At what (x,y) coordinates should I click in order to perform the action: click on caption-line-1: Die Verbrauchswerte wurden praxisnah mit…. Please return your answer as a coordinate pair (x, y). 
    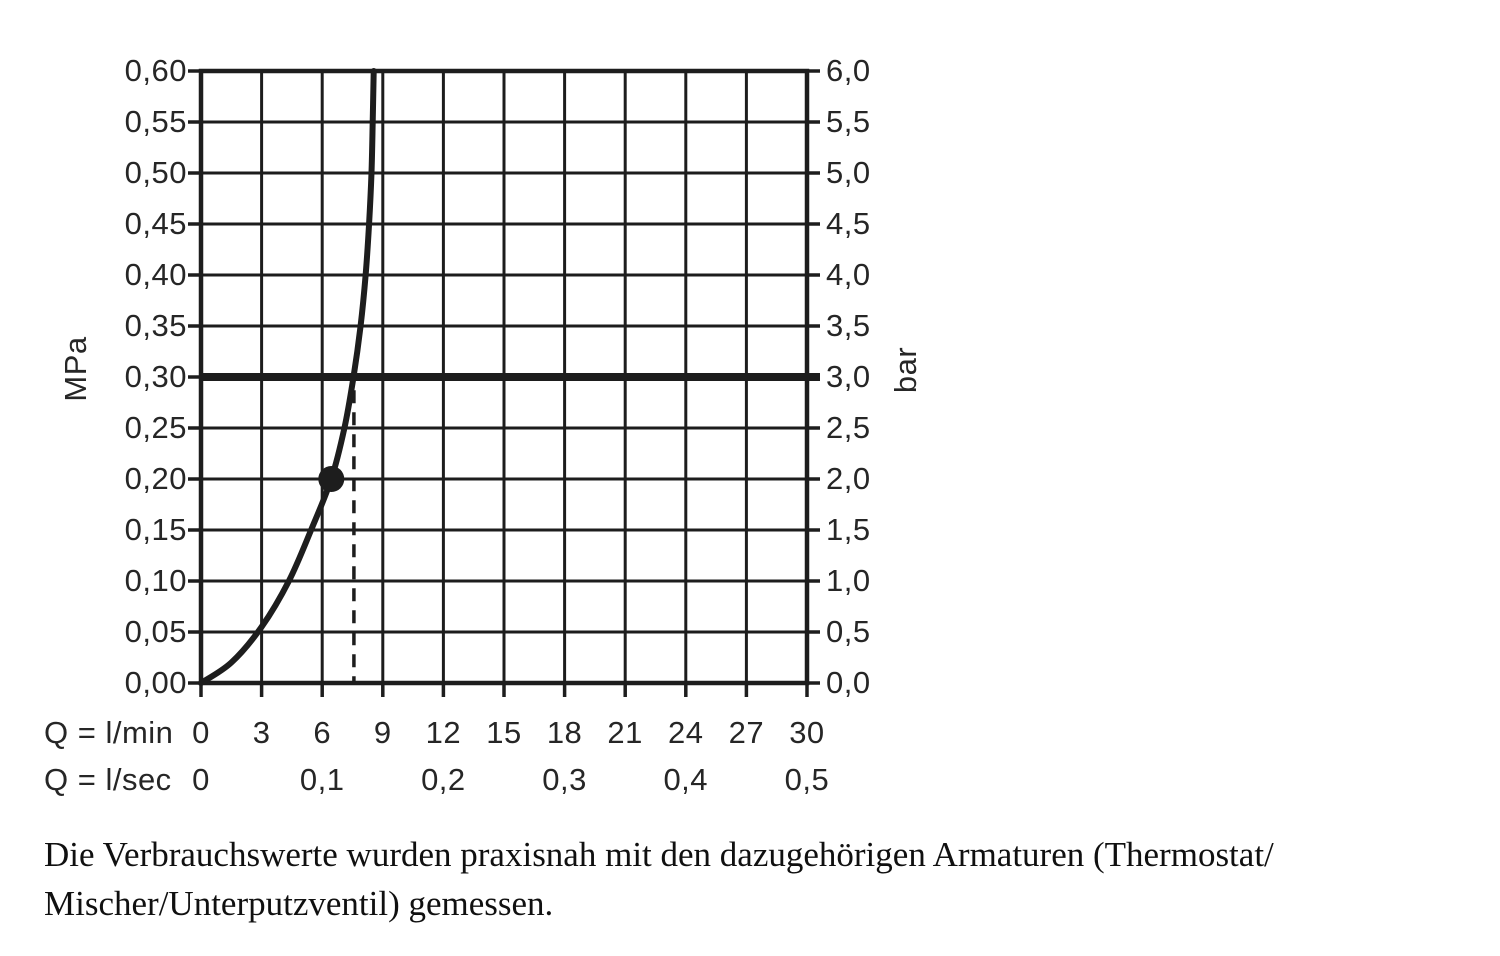
    Looking at the image, I should click on (659, 854).